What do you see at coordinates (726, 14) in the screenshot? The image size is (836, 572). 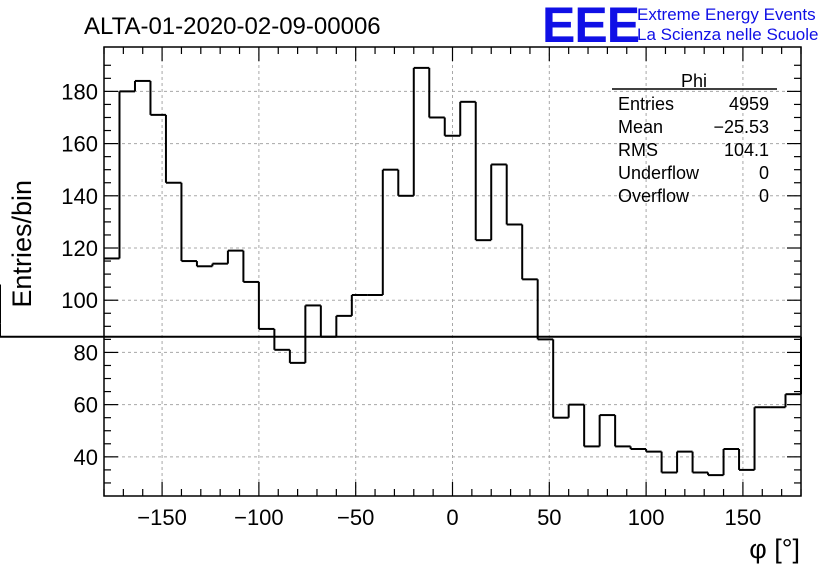 I see `brand-line-1: Extreme Energy Events` at bounding box center [726, 14].